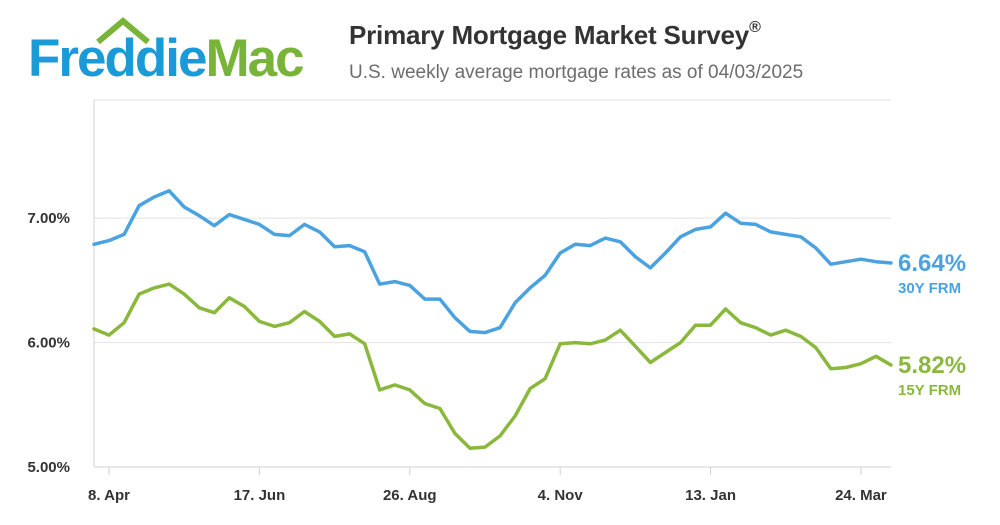 This screenshot has height=525, width=1000. I want to click on x-tick-label: 17. Jun, so click(260, 495).